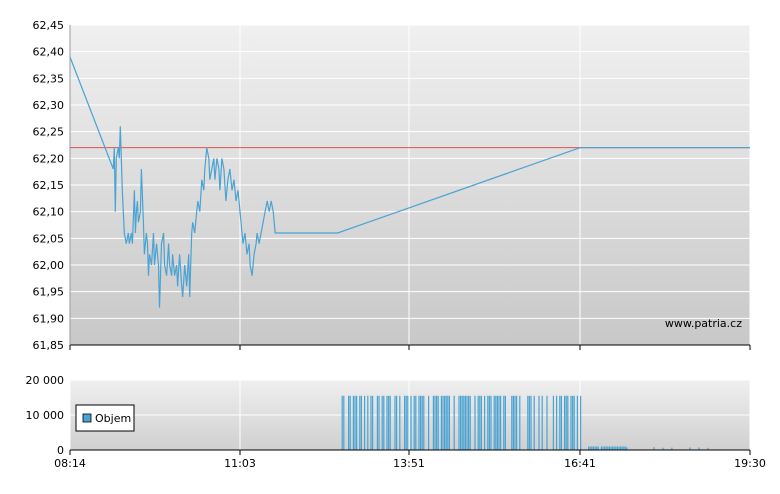 This screenshot has height=494, width=780. I want to click on price-y-tick-label: 62,20, so click(49, 158).